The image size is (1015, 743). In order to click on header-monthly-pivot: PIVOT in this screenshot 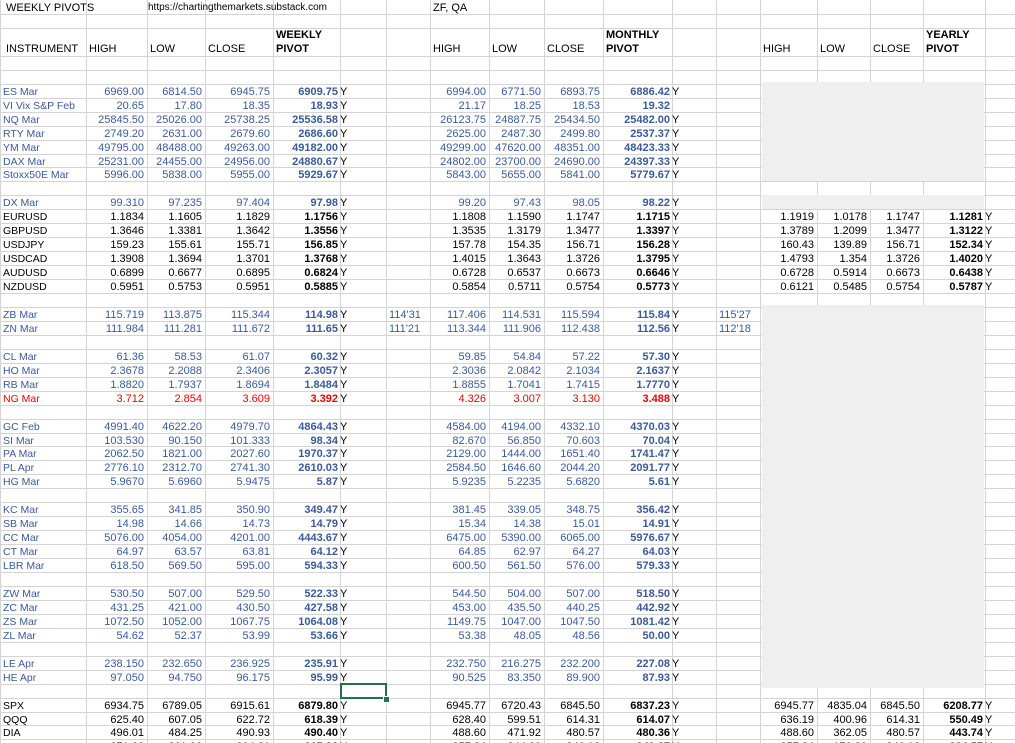, I will do `click(623, 49)`.